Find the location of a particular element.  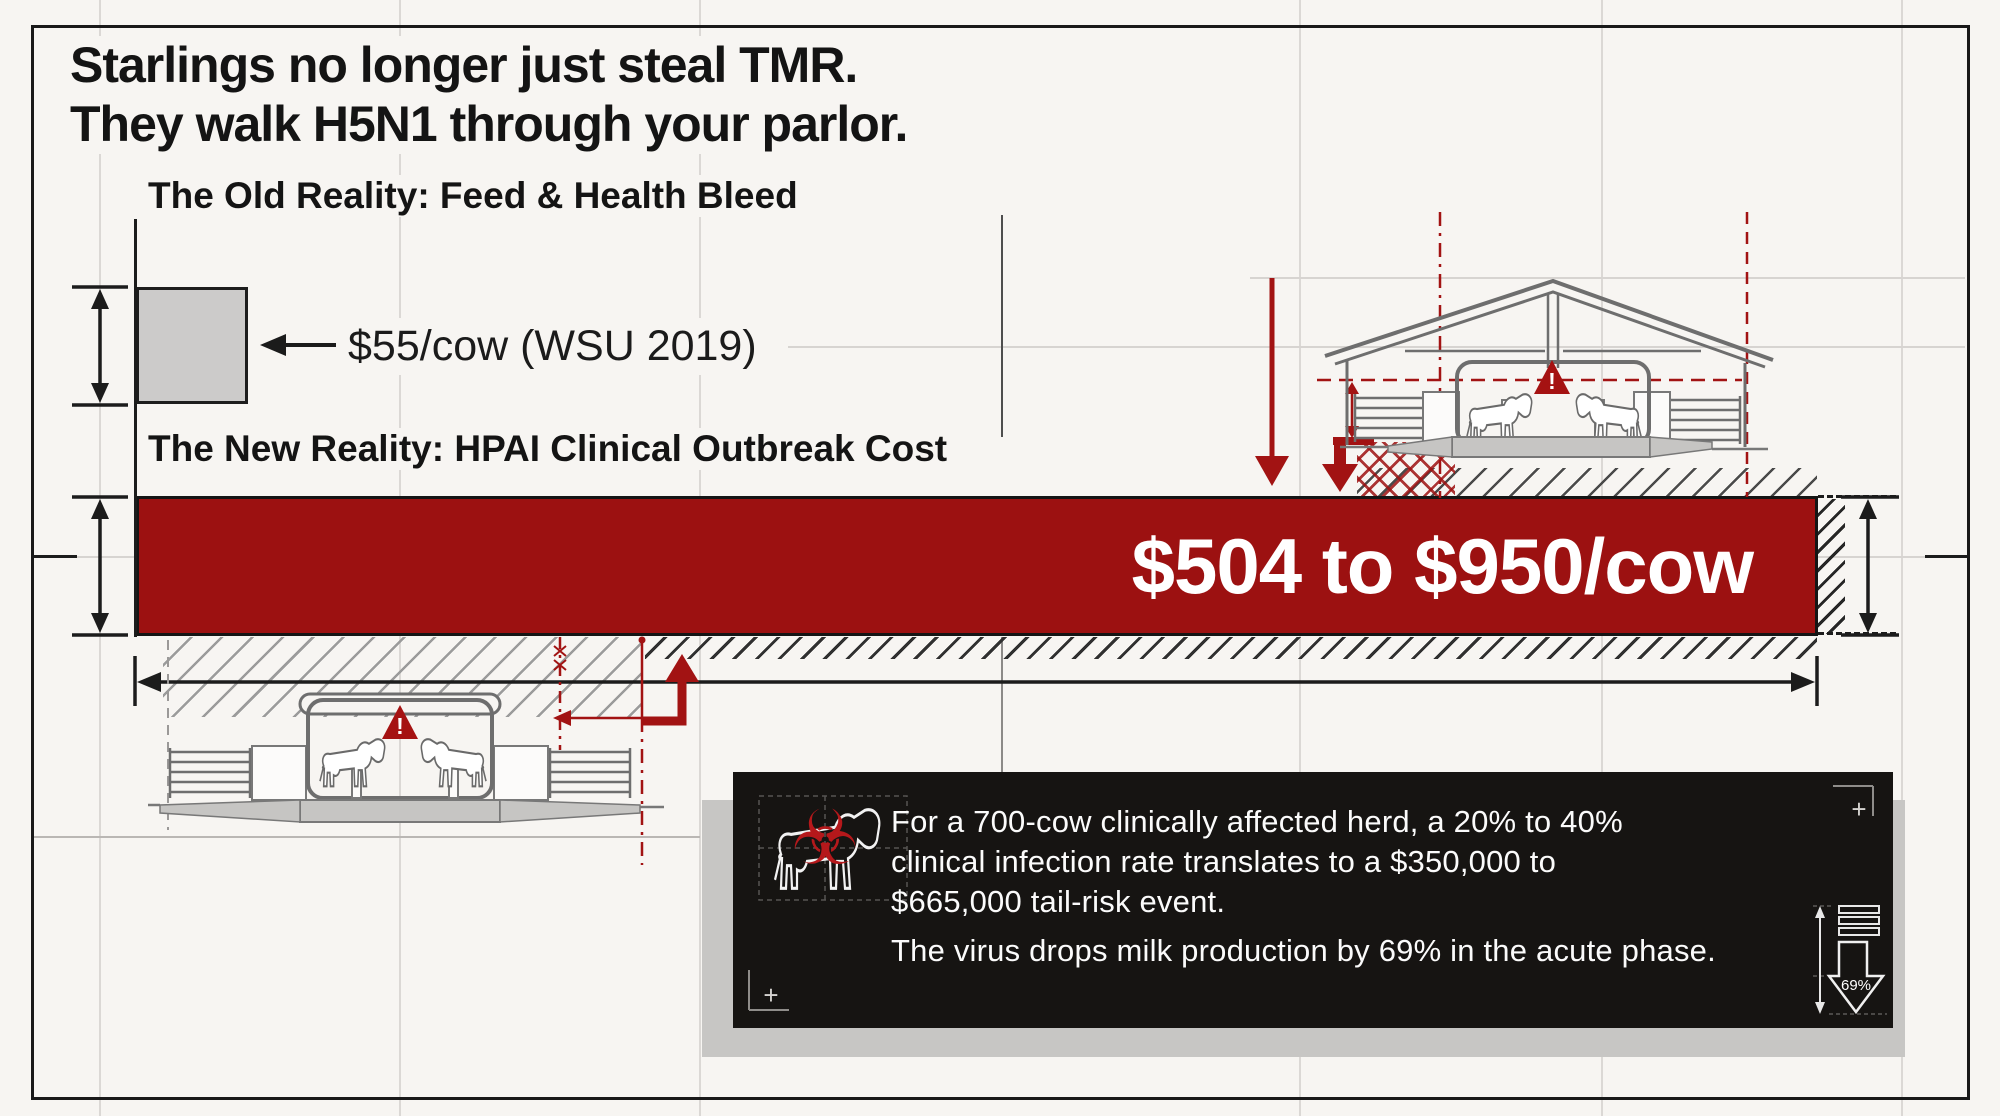

left-arrow-icon is located at coordinates (298, 345).